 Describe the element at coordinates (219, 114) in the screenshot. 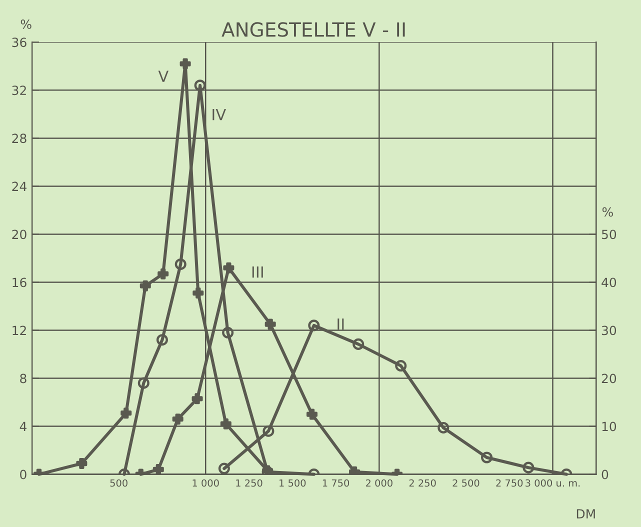

I see `series-label: IV` at that location.